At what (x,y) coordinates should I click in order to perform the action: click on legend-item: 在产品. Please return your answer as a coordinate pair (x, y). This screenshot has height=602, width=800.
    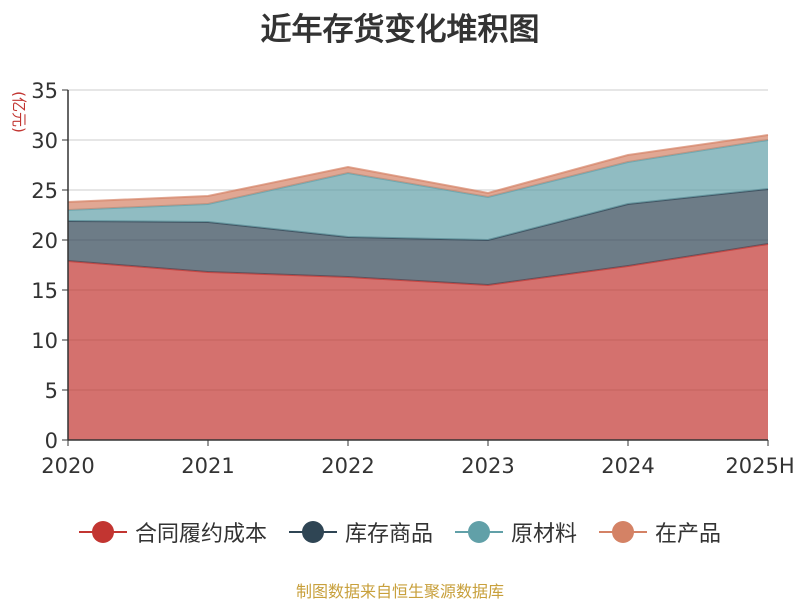
    Looking at the image, I should click on (660, 532).